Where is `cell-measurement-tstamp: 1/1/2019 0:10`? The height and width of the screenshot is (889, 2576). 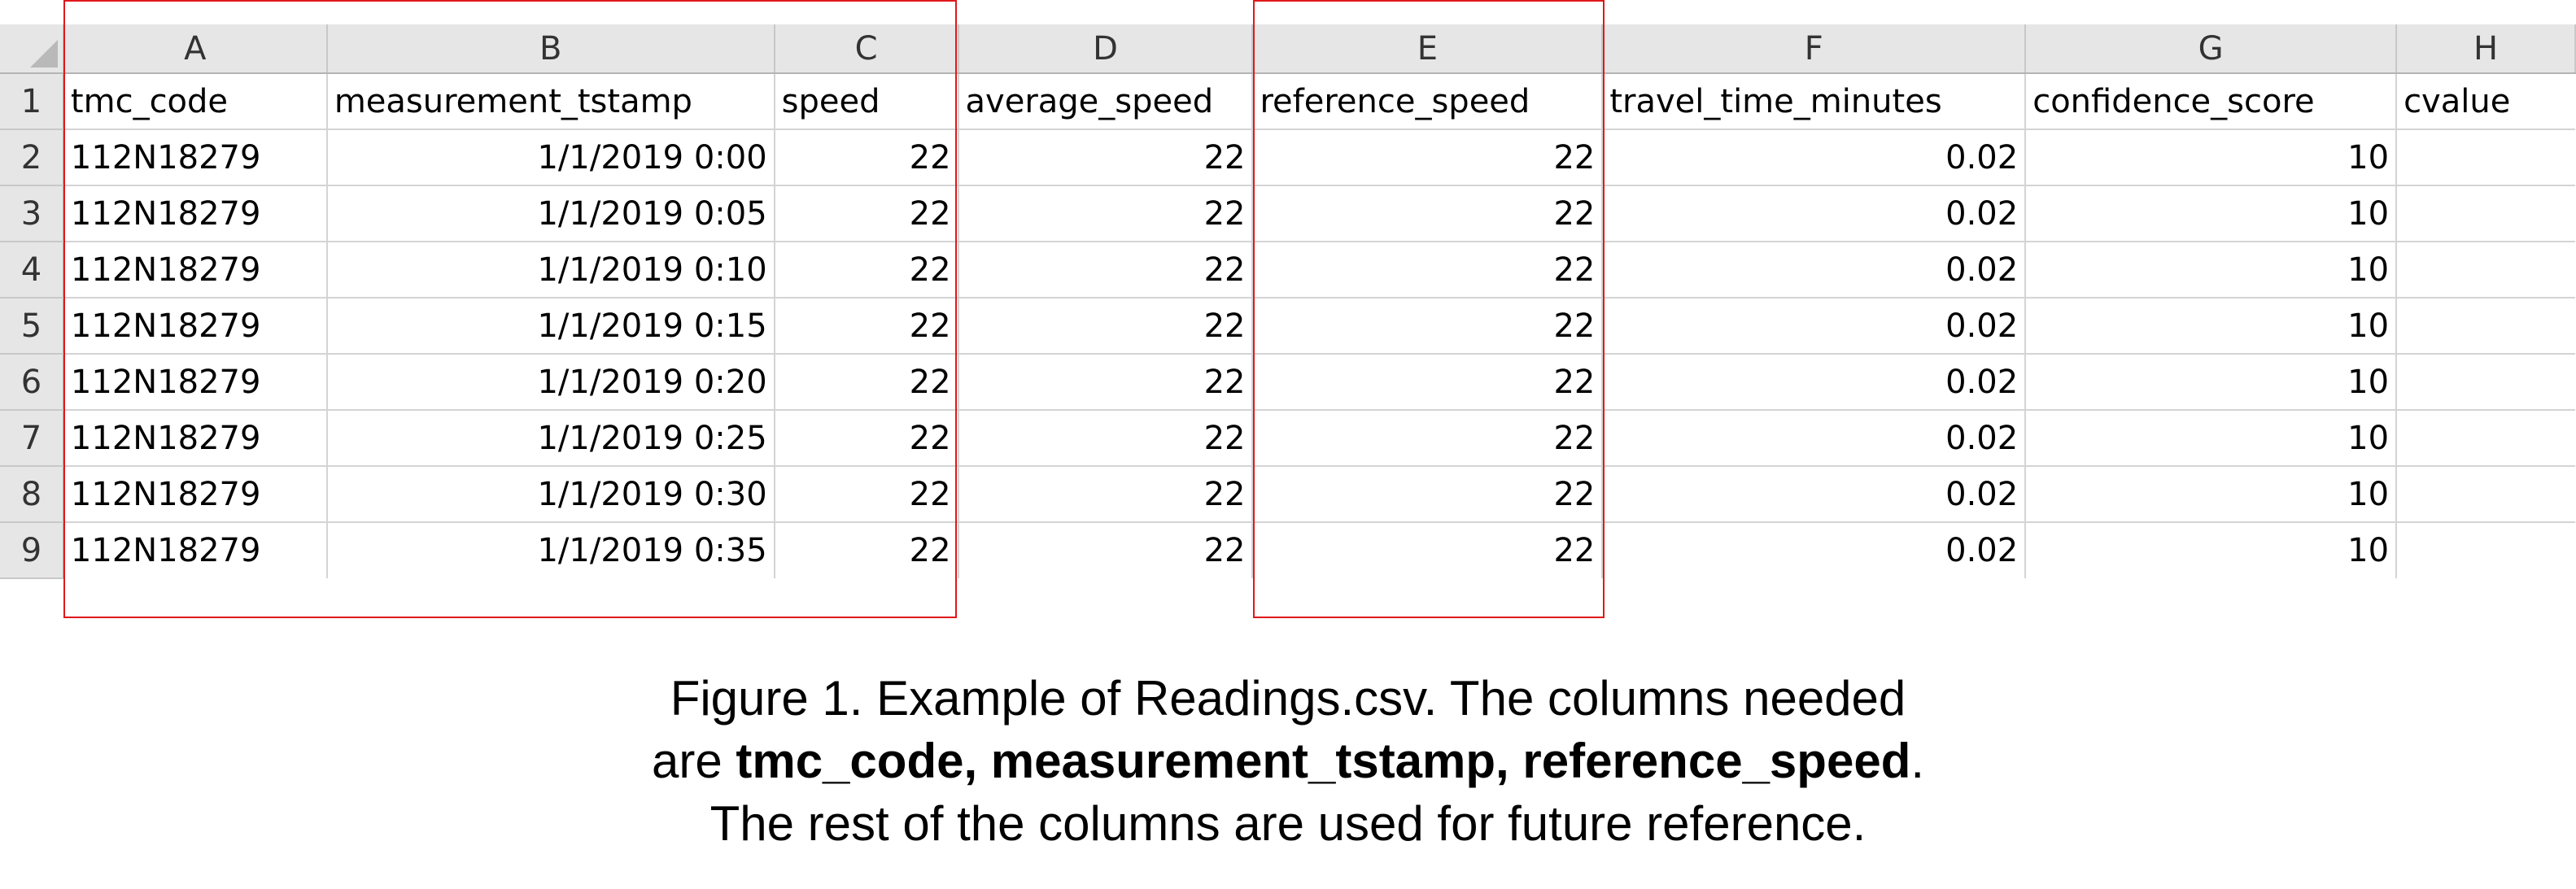
cell-measurement-tstamp: 1/1/2019 0:10 is located at coordinates (550, 270).